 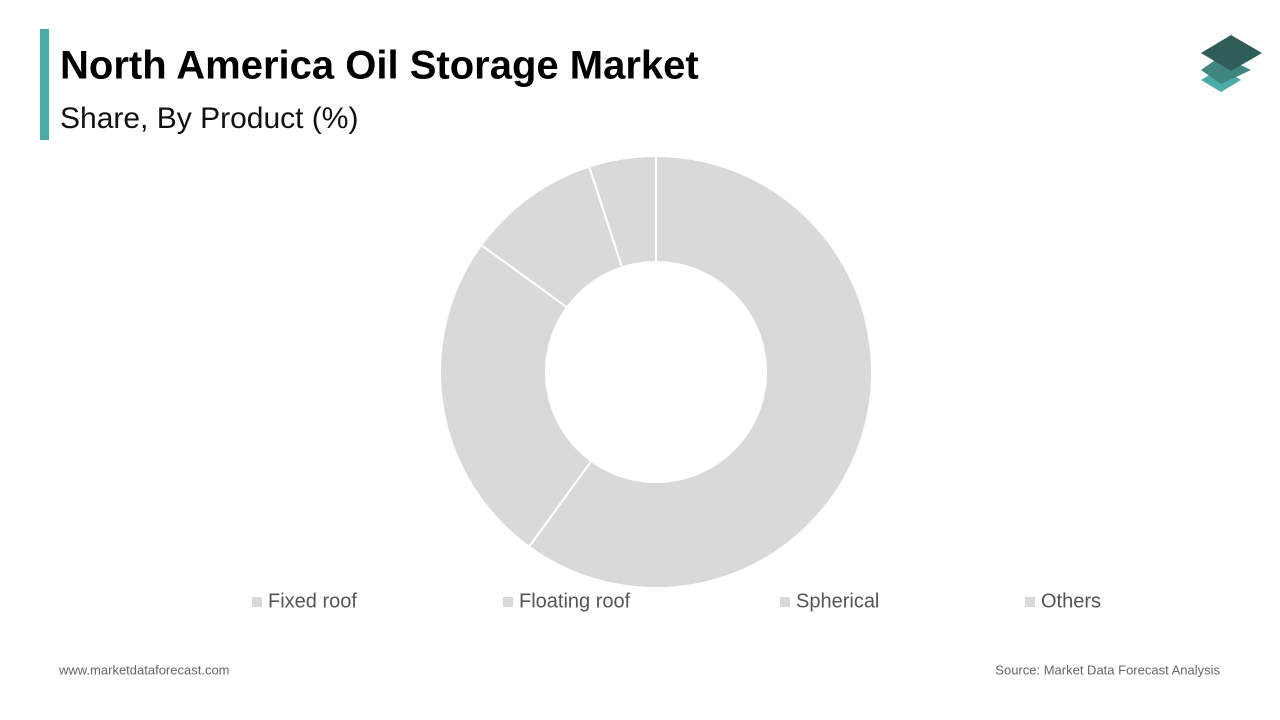 What do you see at coordinates (575, 601) in the screenshot?
I see `legend-label: Floating roof` at bounding box center [575, 601].